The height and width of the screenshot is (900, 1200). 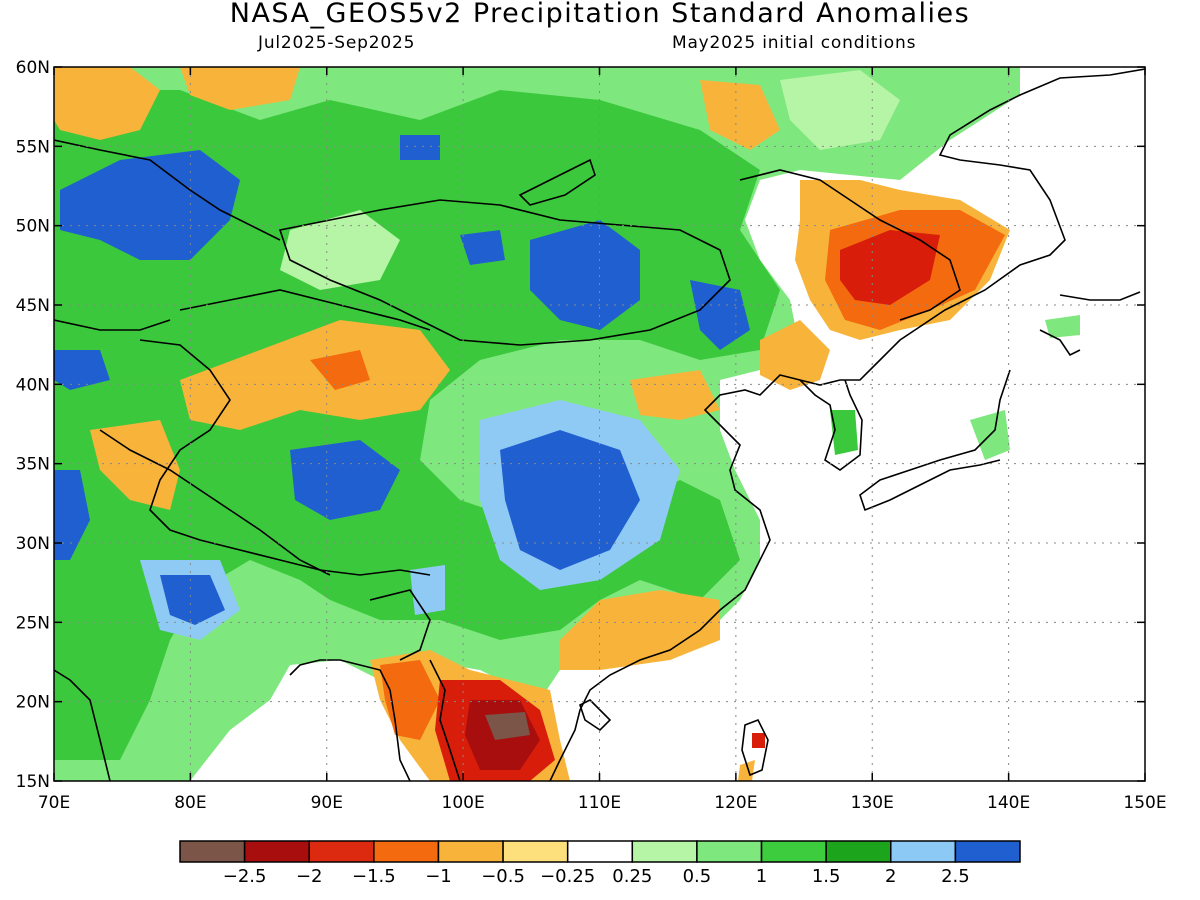 I want to click on colorbar, so click(x=600, y=851).